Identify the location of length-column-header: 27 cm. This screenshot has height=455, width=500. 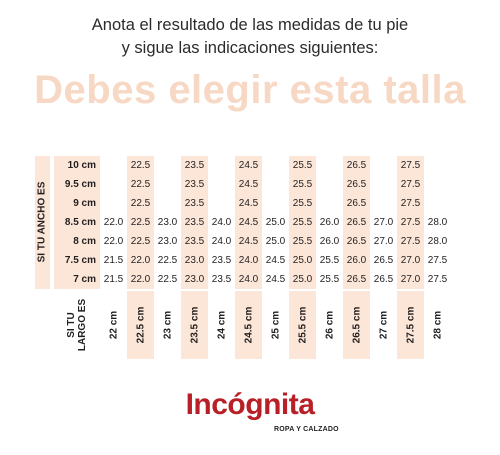
(383, 325).